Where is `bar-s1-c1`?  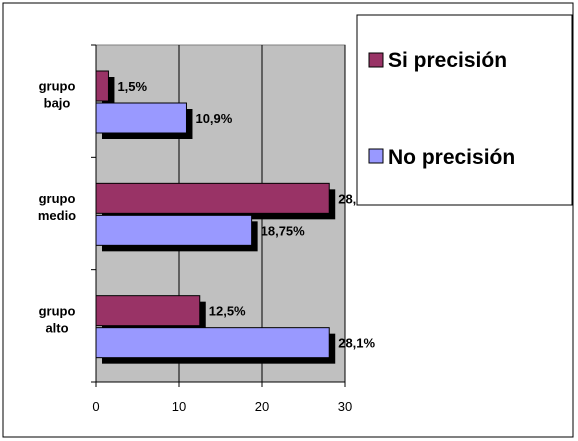 bar-s1-c1 is located at coordinates (174, 230).